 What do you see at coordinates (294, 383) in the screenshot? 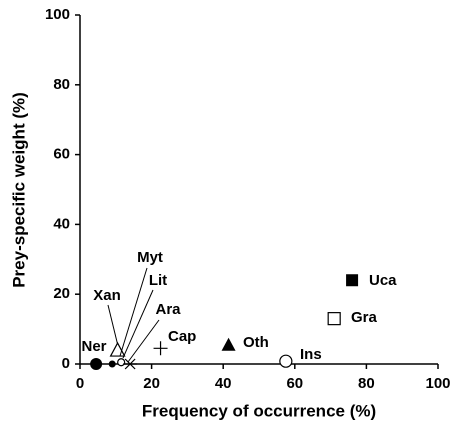
I see `x-tick-label: 60` at bounding box center [294, 383].